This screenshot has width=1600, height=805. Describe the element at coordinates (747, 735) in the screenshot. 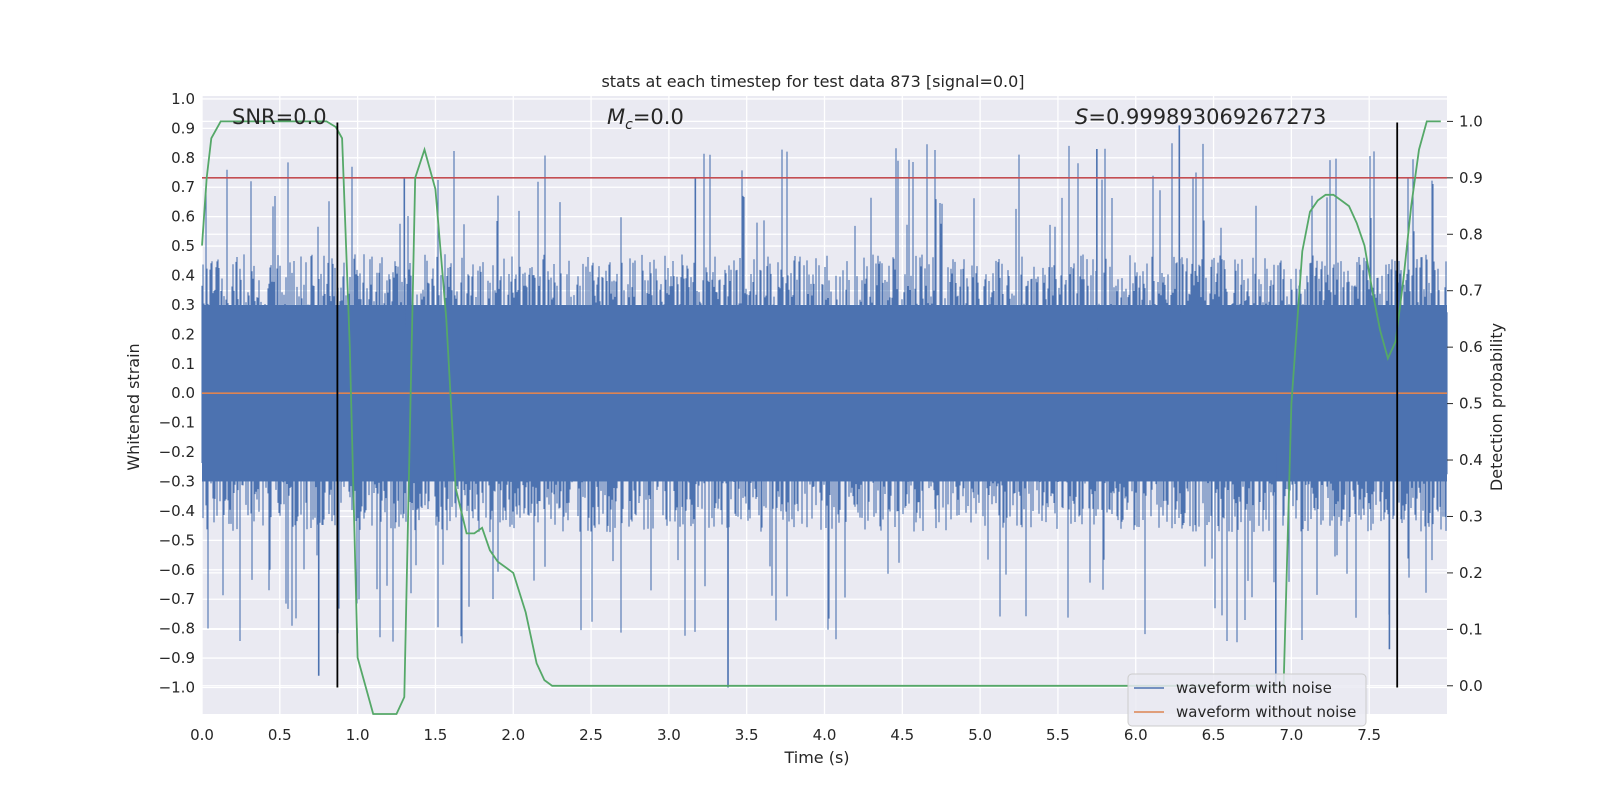

I see `x-tick-label: 3.5` at that location.